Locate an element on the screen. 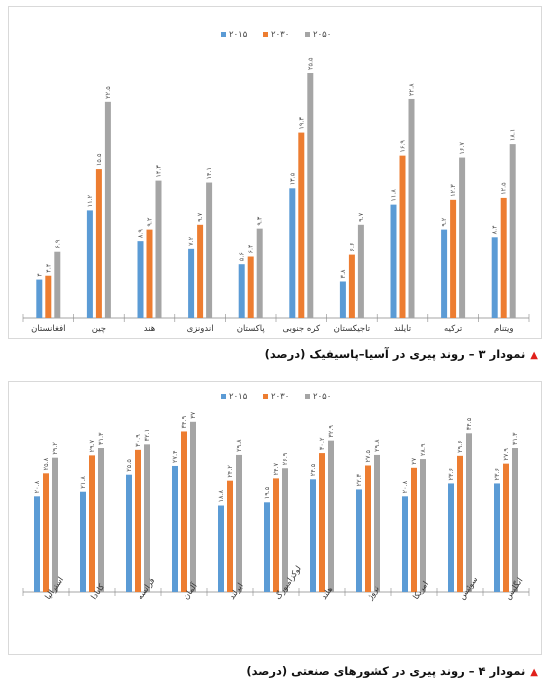 The image size is (550, 690). data-label: ۱۹.۵ is located at coordinates (267, 492).